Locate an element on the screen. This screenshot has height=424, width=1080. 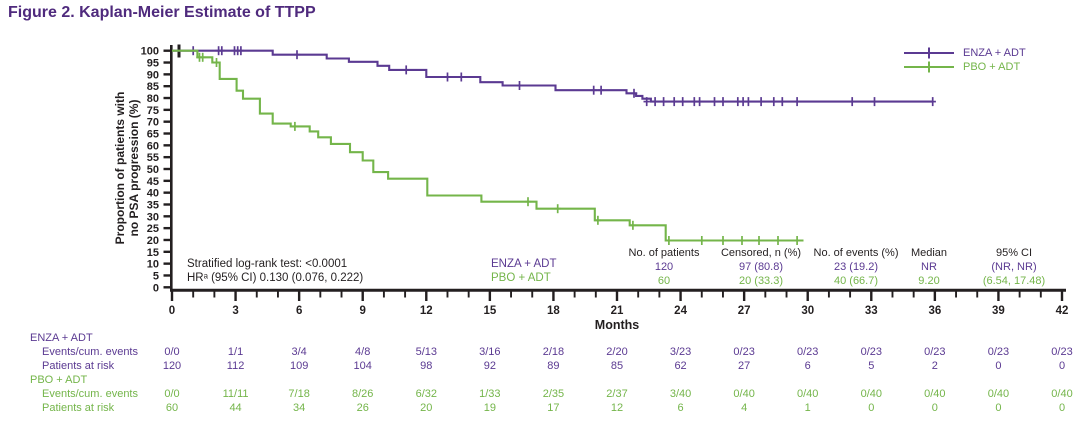
risk-value: 3/23 is located at coordinates (680, 352).